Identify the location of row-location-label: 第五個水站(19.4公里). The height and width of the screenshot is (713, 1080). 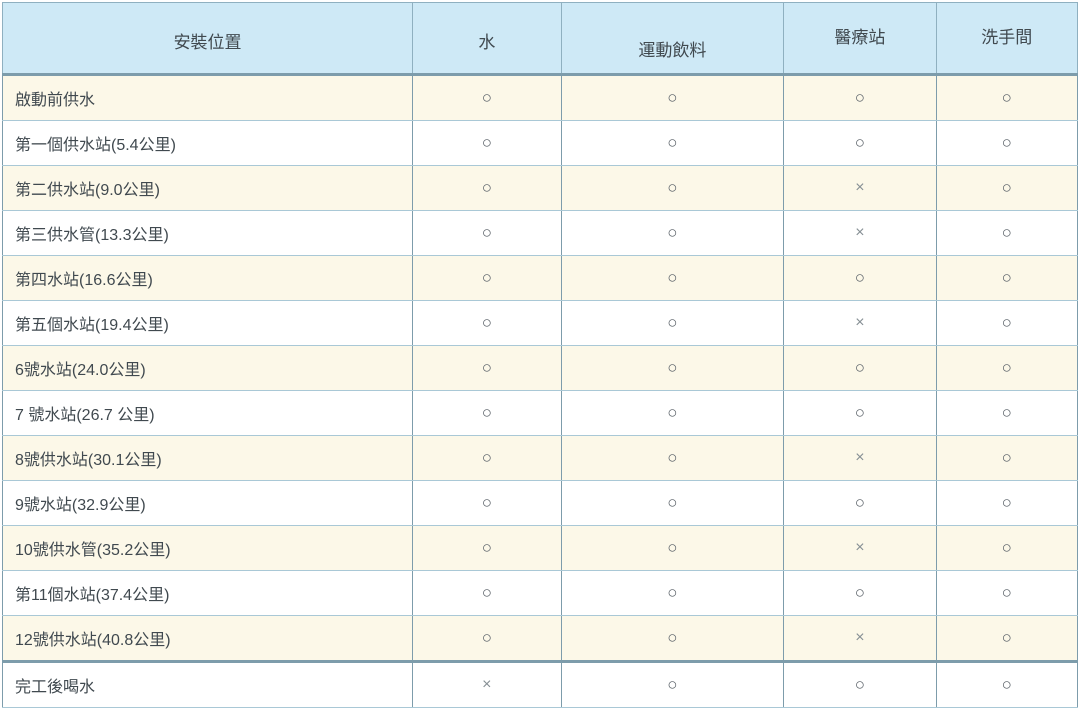
(207, 323).